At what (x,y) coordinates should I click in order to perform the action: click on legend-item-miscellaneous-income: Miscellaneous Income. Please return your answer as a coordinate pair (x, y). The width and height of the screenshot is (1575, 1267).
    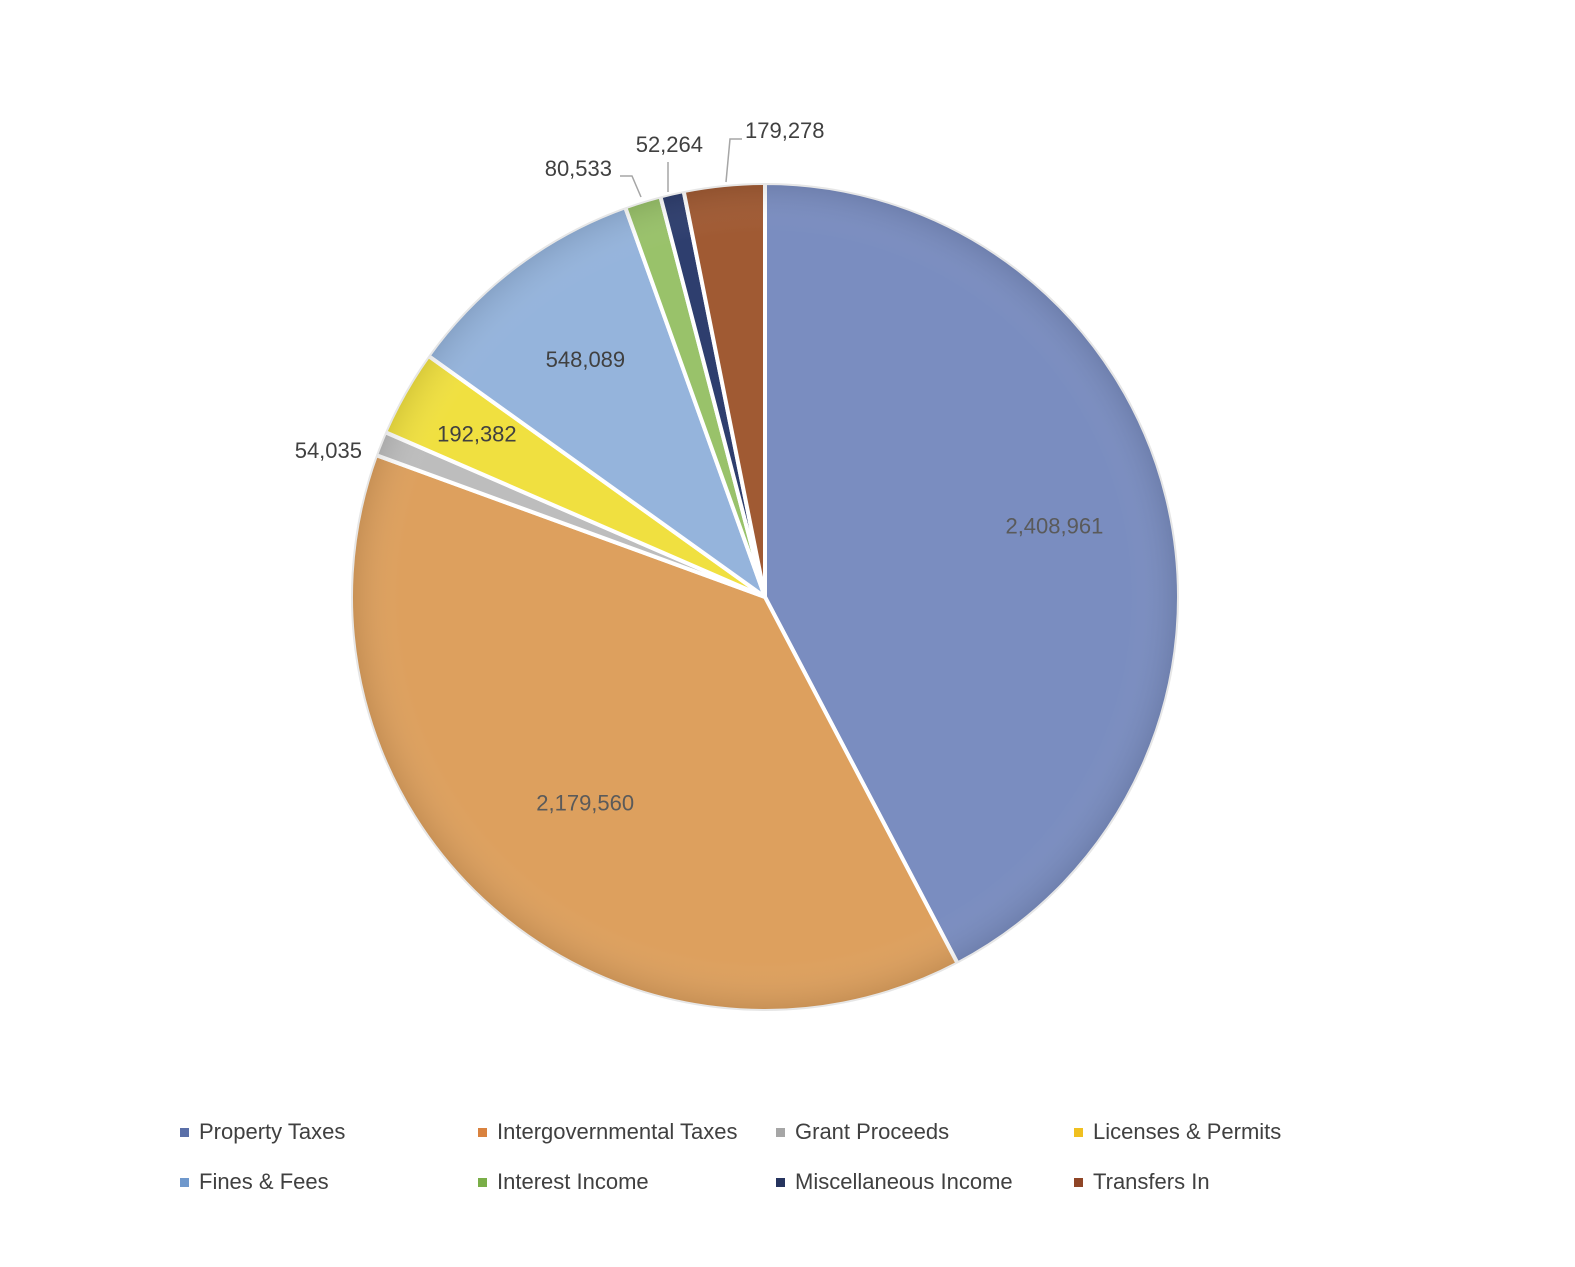
    Looking at the image, I should click on (925, 1182).